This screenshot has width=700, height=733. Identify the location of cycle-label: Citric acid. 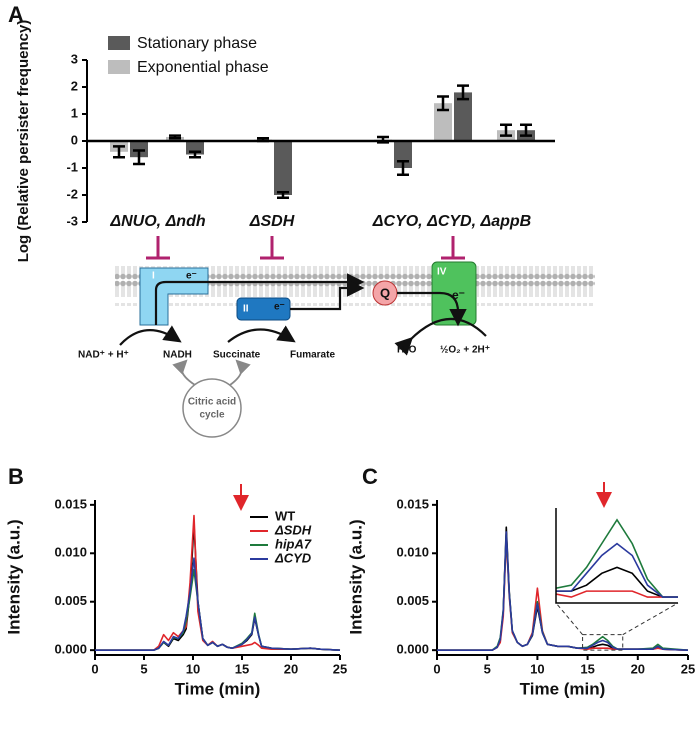
(212, 402).